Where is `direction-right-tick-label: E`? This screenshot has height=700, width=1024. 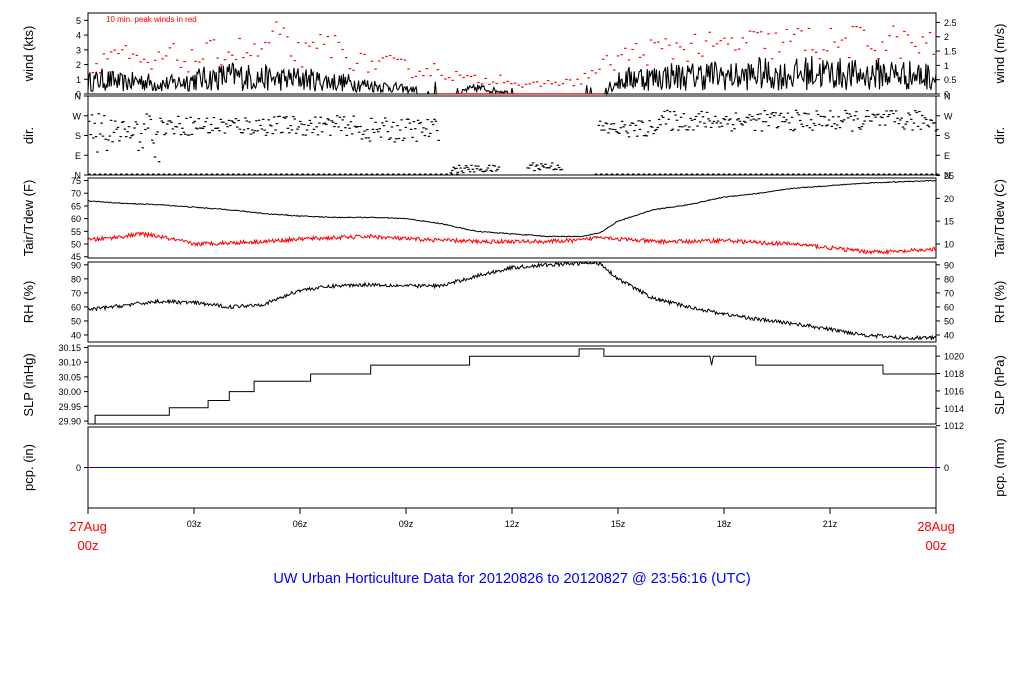 direction-right-tick-label: E is located at coordinates (947, 156).